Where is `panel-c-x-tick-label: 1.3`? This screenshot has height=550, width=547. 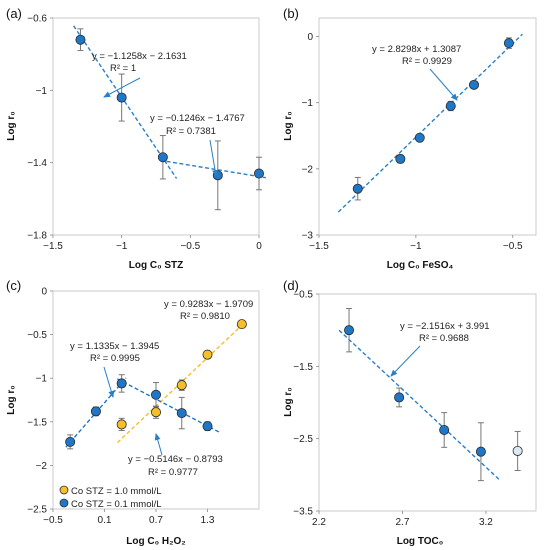
panel-c-x-tick-label: 1.3 is located at coordinates (208, 520).